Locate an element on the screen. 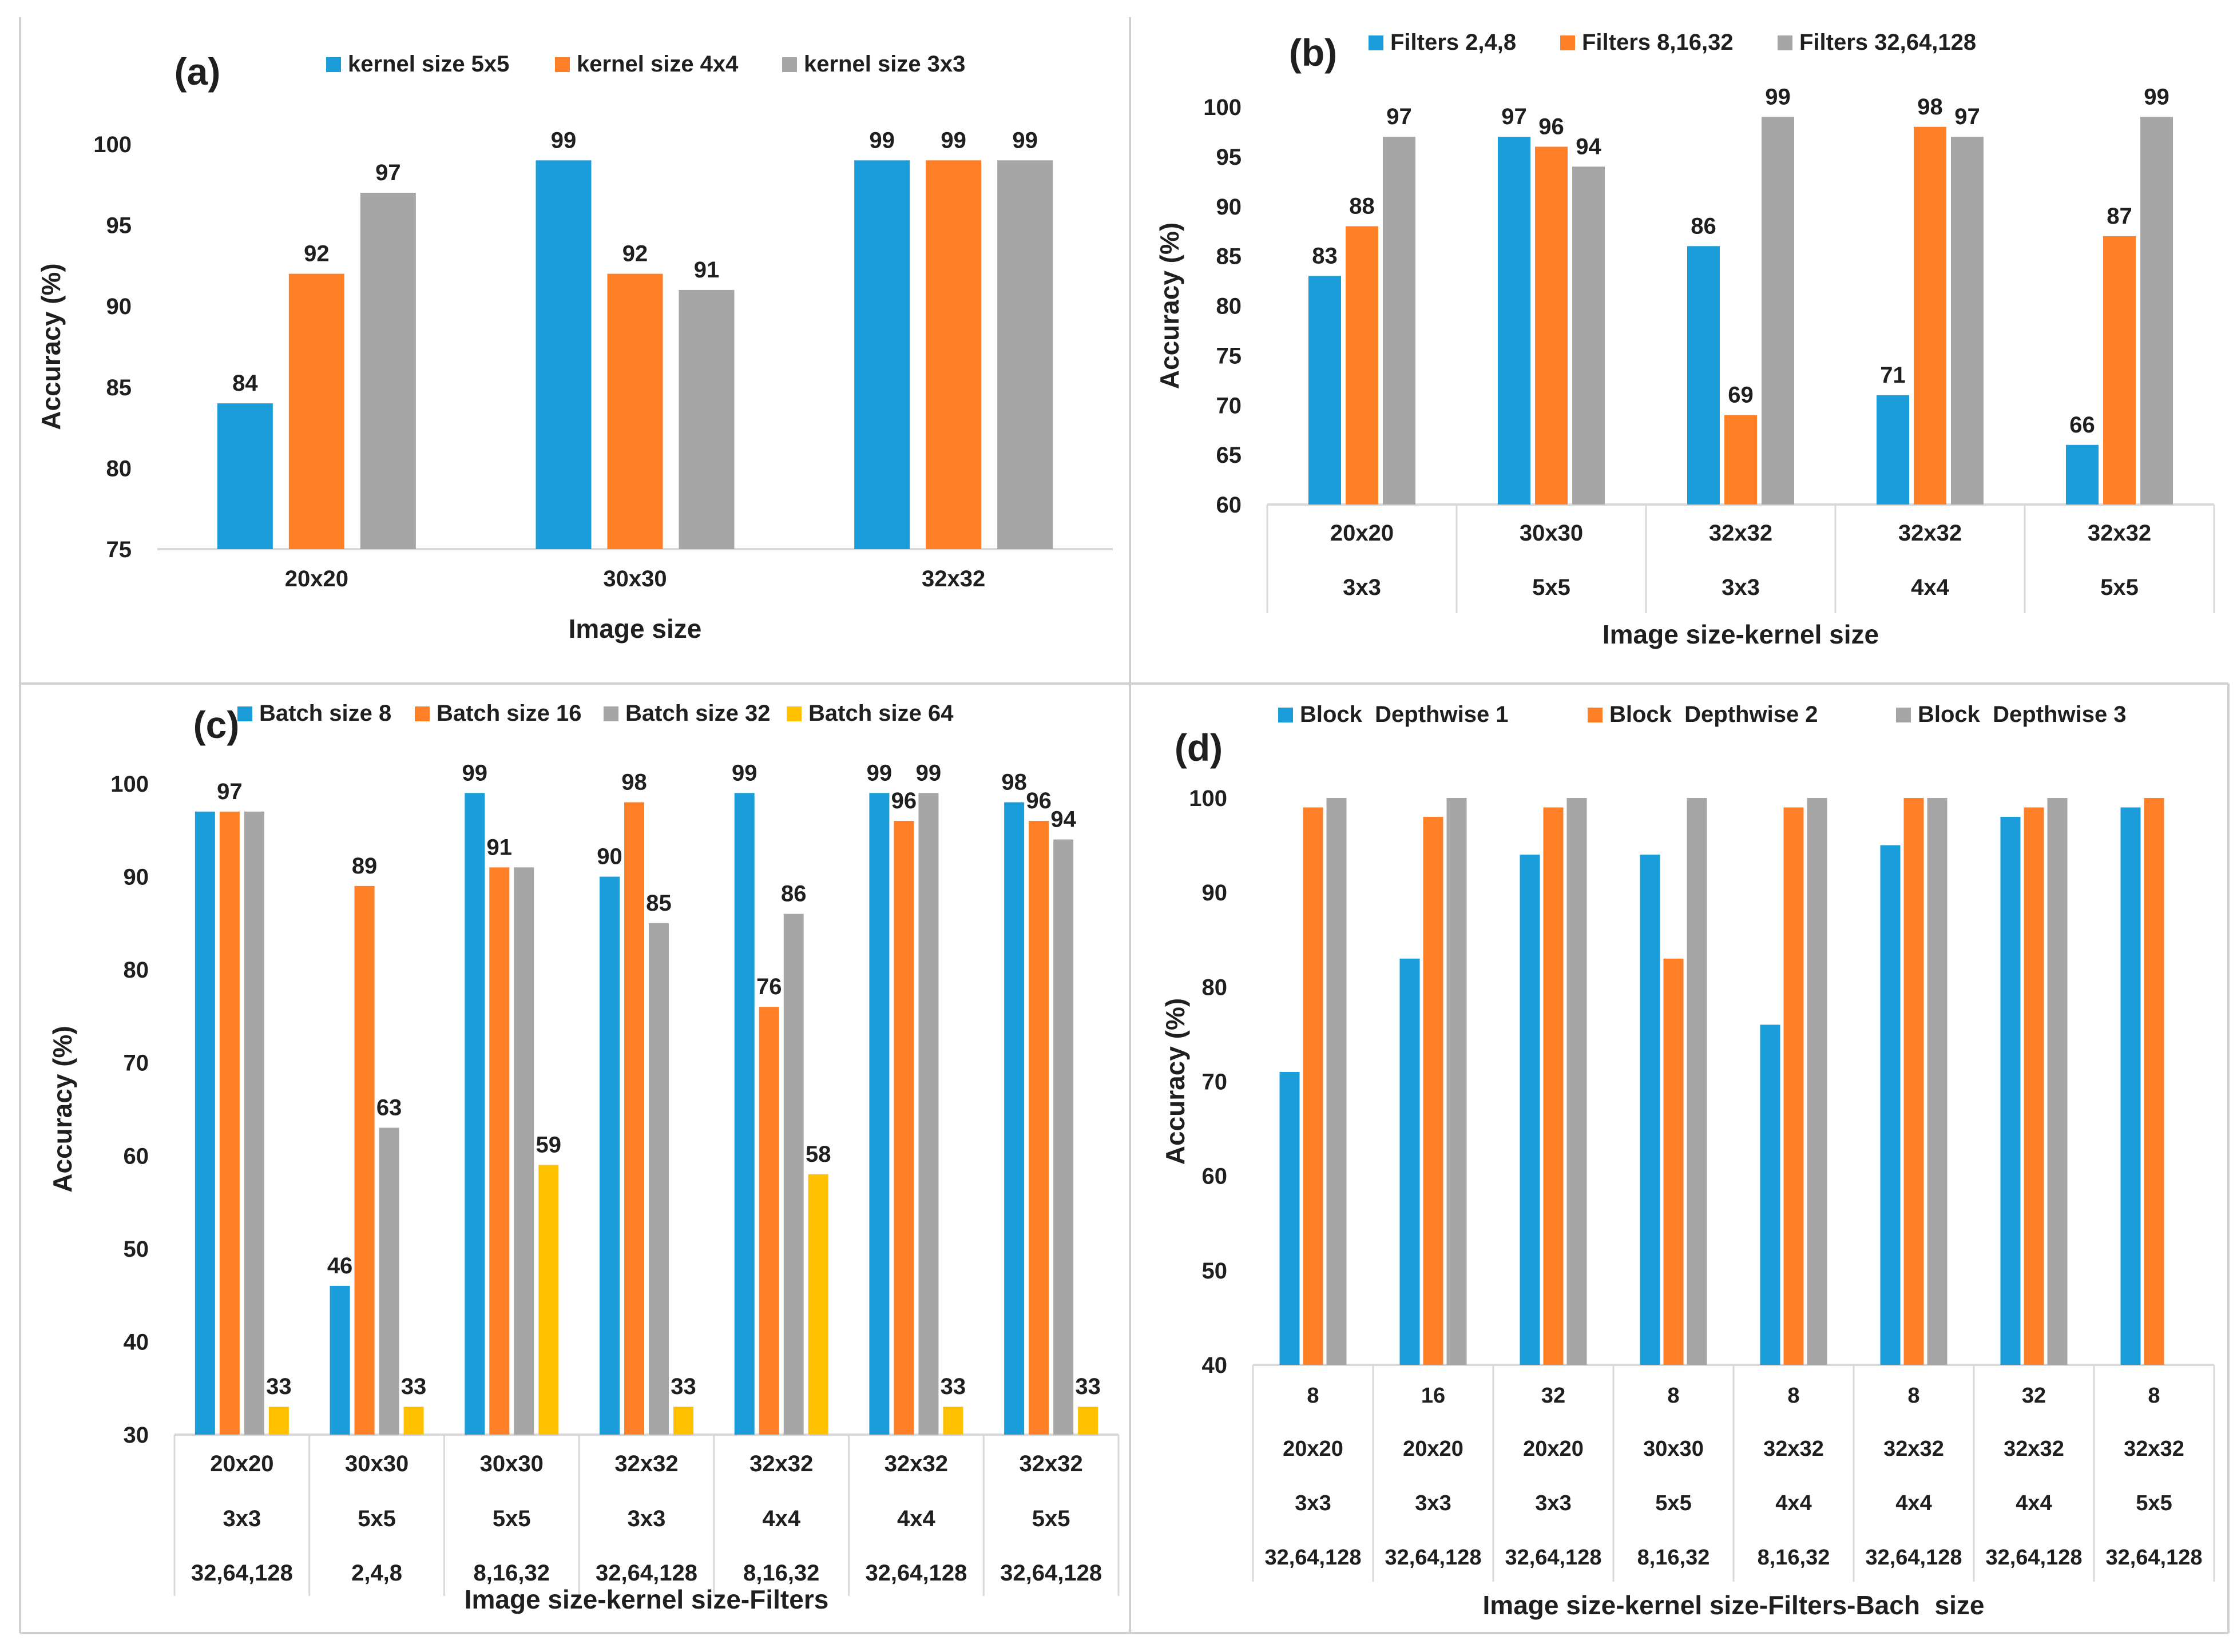  y-tick-label: 80 is located at coordinates (136, 970).